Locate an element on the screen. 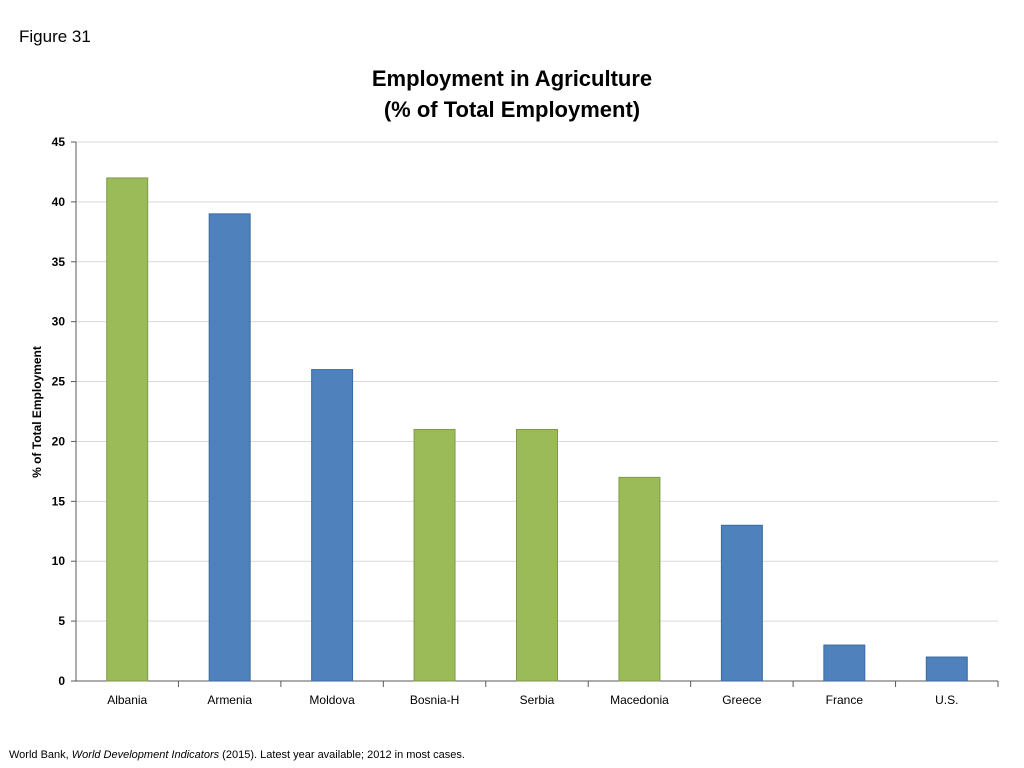 This screenshot has height=768, width=1024. bar-greece is located at coordinates (741, 603).